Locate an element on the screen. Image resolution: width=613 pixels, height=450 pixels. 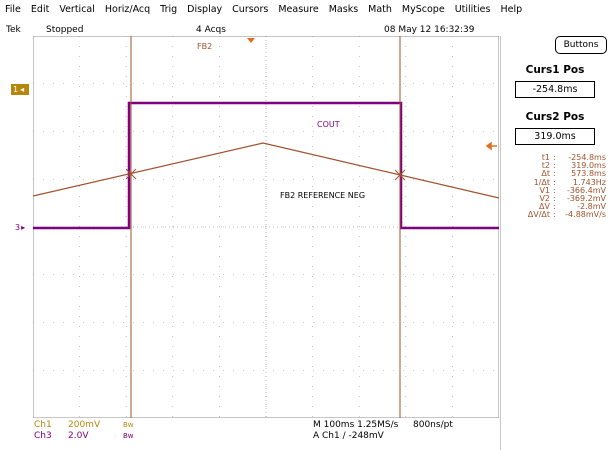
ch1-marker-number: 1 is located at coordinates (16, 89).